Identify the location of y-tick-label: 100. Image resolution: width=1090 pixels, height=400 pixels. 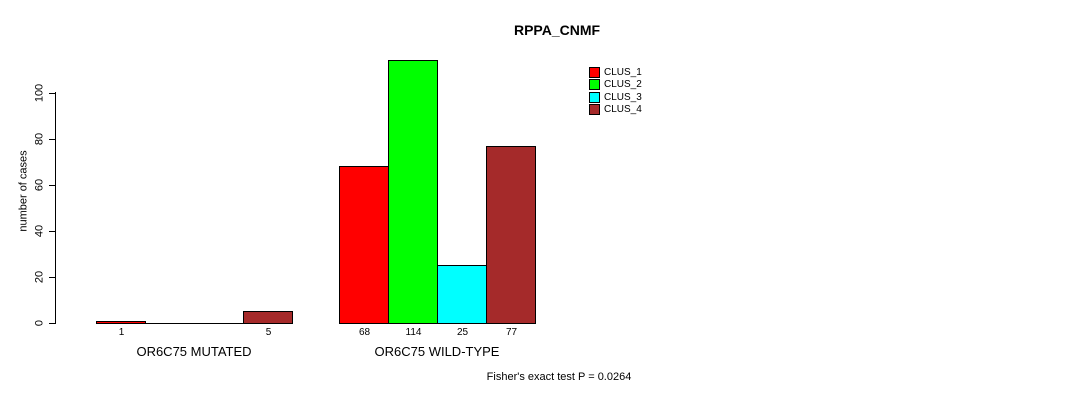
(39, 93).